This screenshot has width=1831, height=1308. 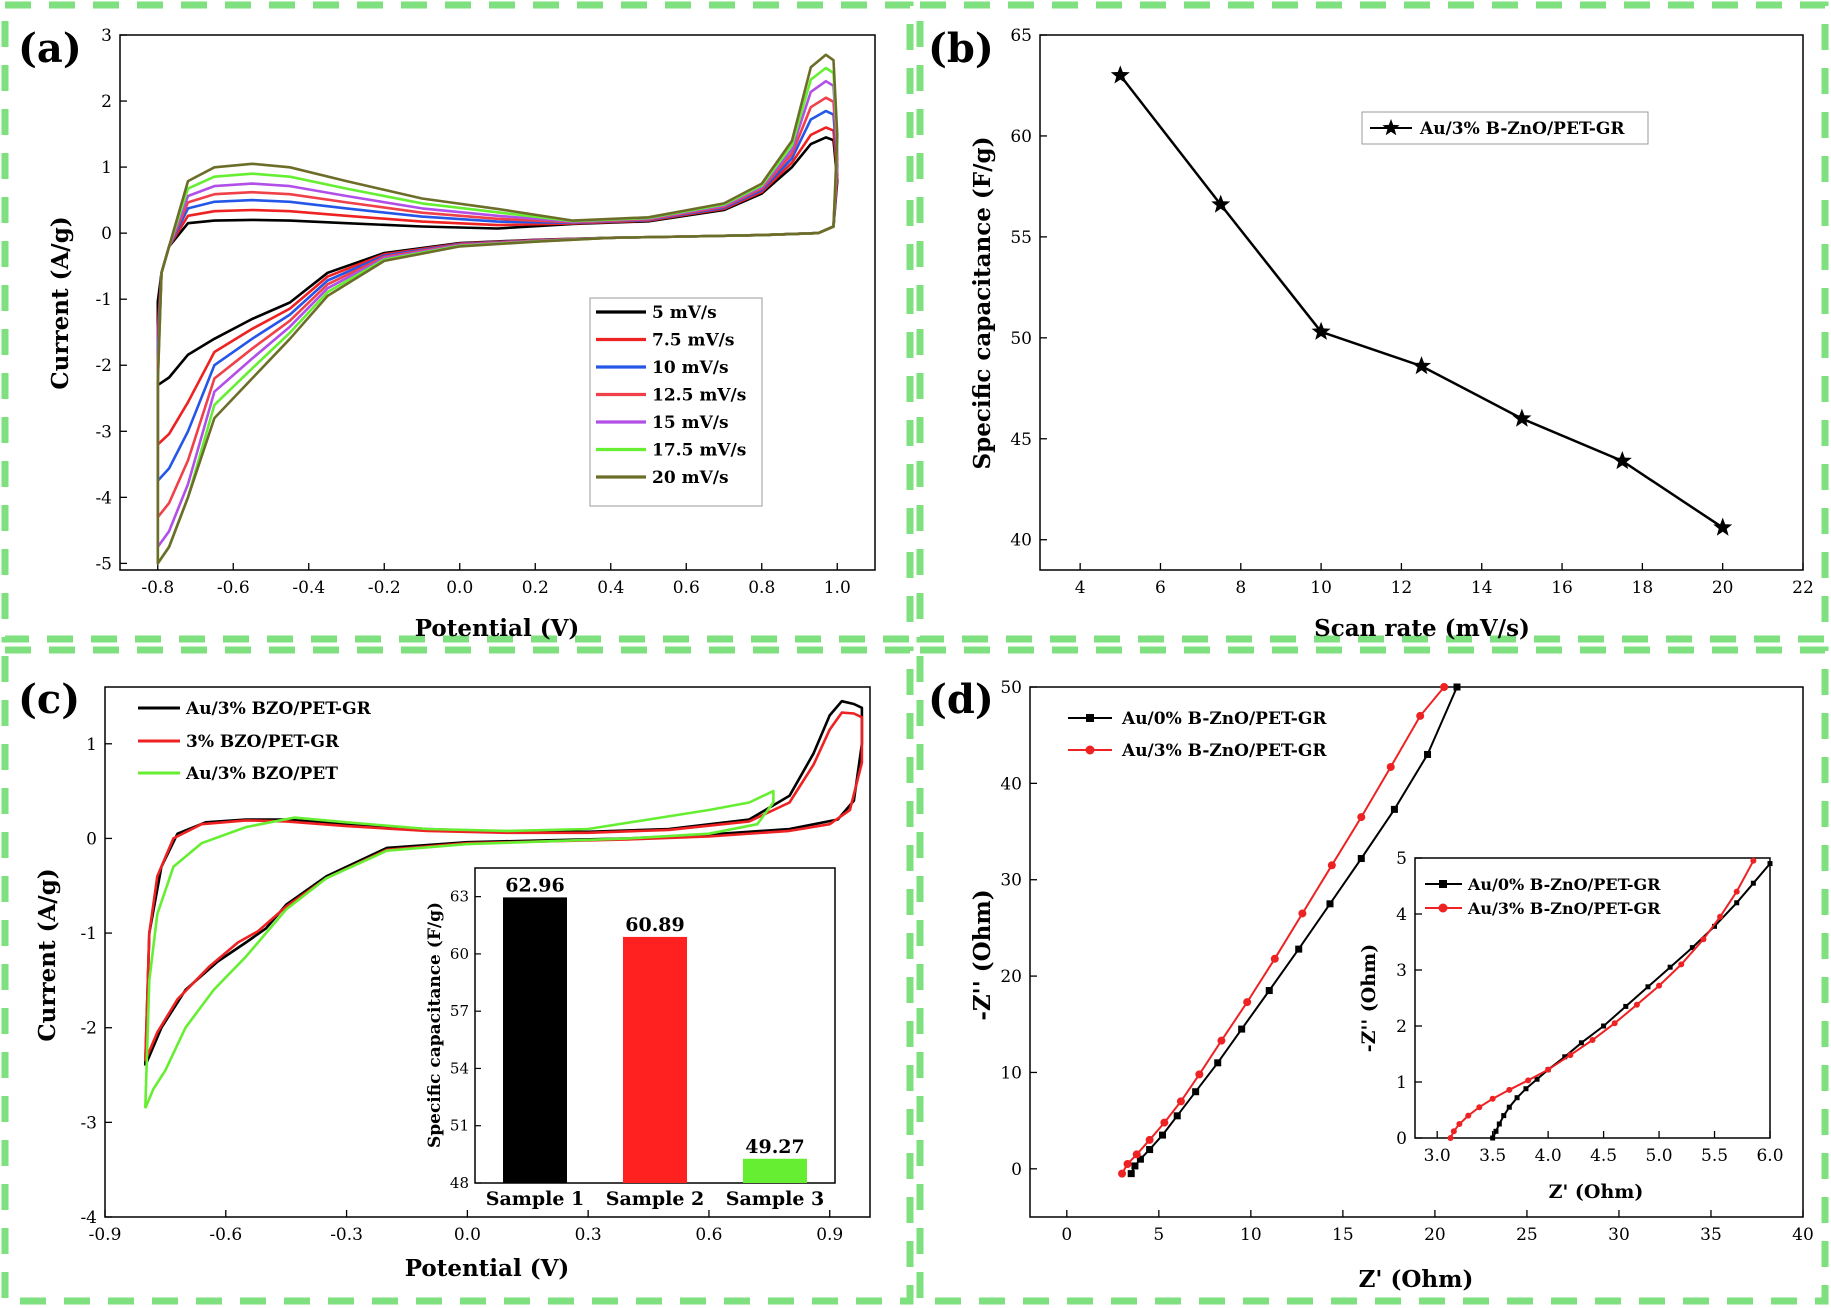 I want to click on legend-label-a-4: 12.5 mV/s, so click(x=699, y=396).